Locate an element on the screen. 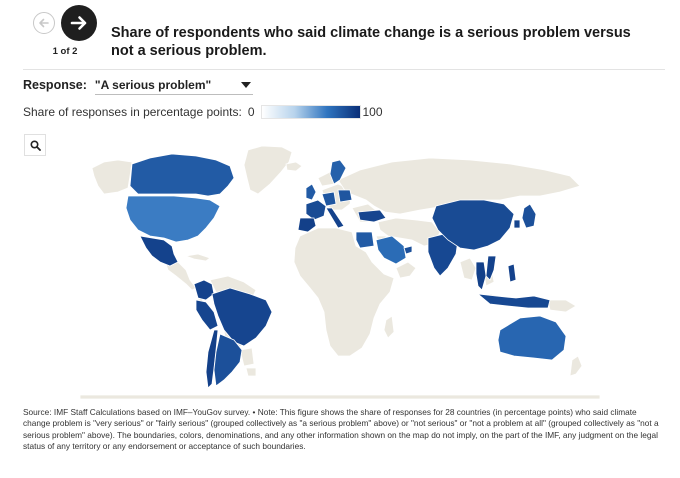 The width and height of the screenshot is (680, 478). land-antarctica-edge is located at coordinates (340, 397).